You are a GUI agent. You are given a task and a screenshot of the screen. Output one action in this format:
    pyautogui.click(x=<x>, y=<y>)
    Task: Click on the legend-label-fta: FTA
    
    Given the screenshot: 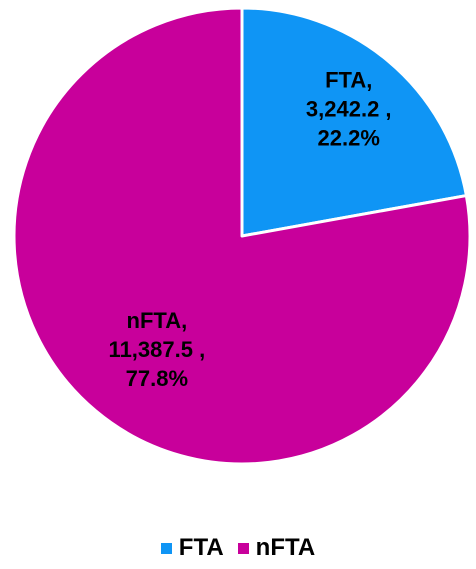 What is the action you would take?
    pyautogui.click(x=201, y=547)
    